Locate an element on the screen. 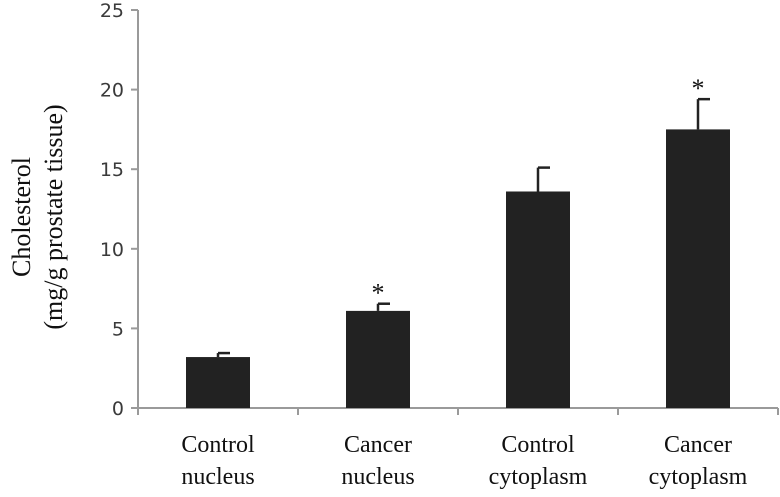  y-tick-label: 20 is located at coordinates (112, 91).